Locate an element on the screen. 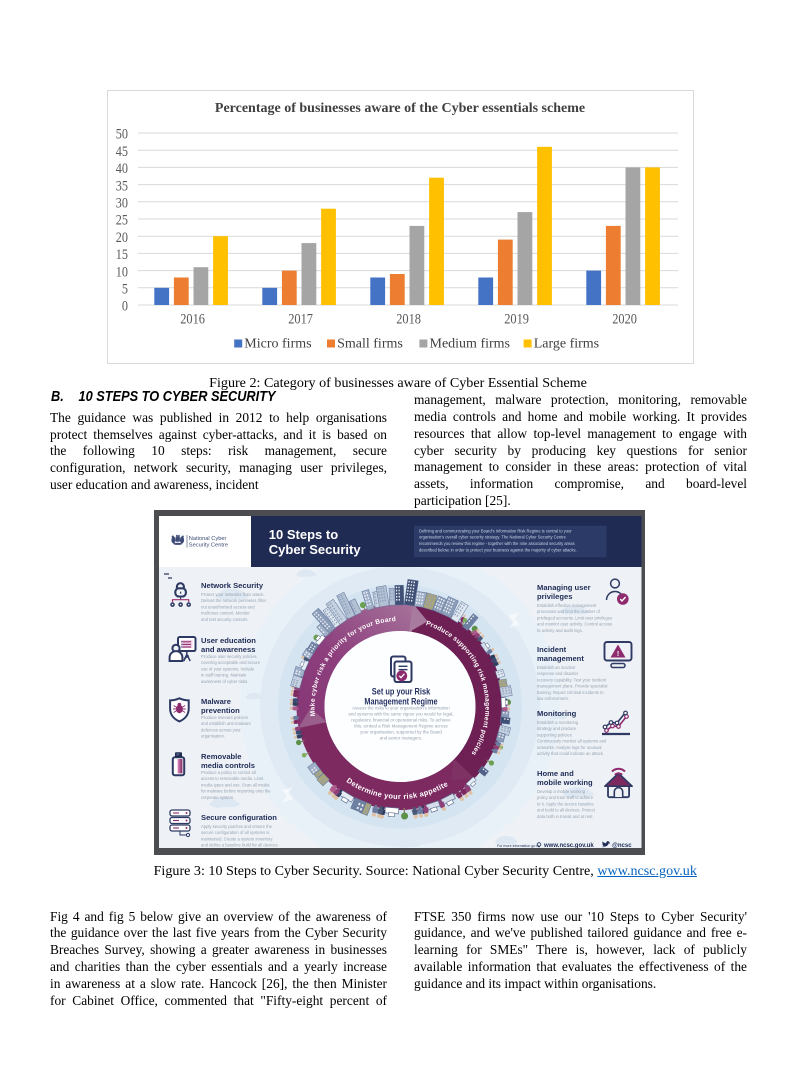 This screenshot has height=1087, width=800. svg-text: Incident is located at coordinates (552, 649).